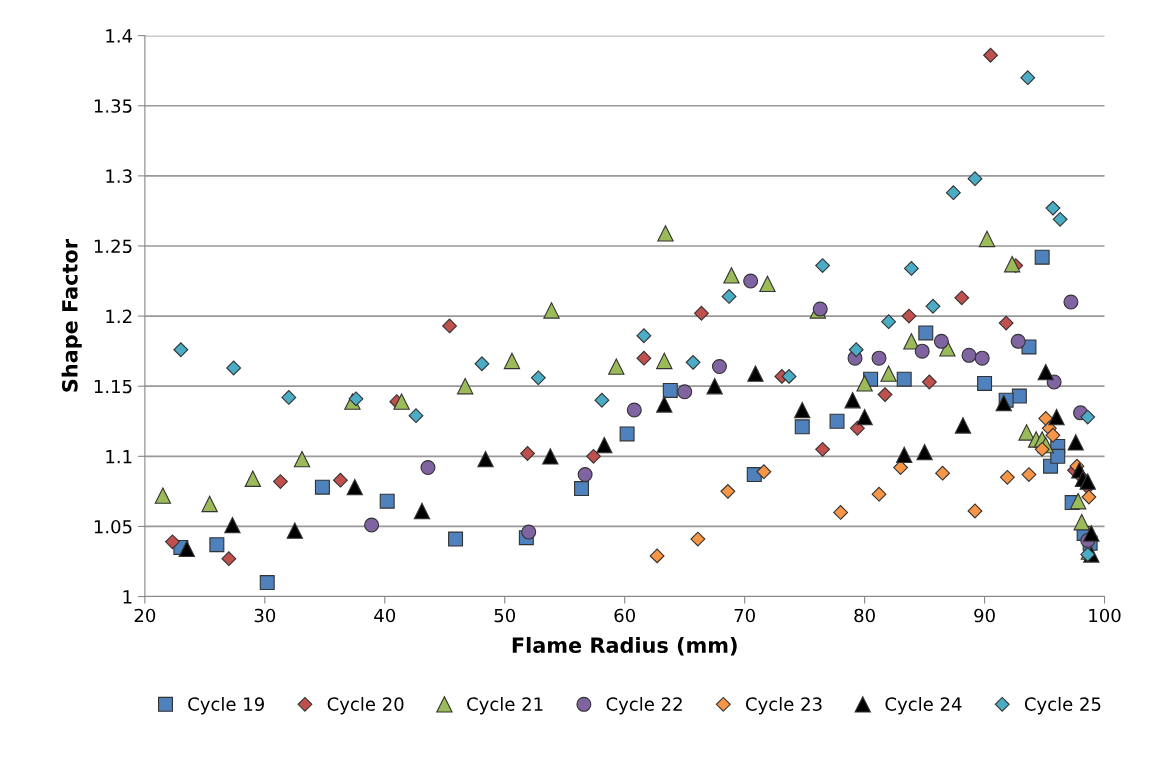 This screenshot has height=758, width=1159. I want to click on y-tick-label: 1.15, so click(113, 386).